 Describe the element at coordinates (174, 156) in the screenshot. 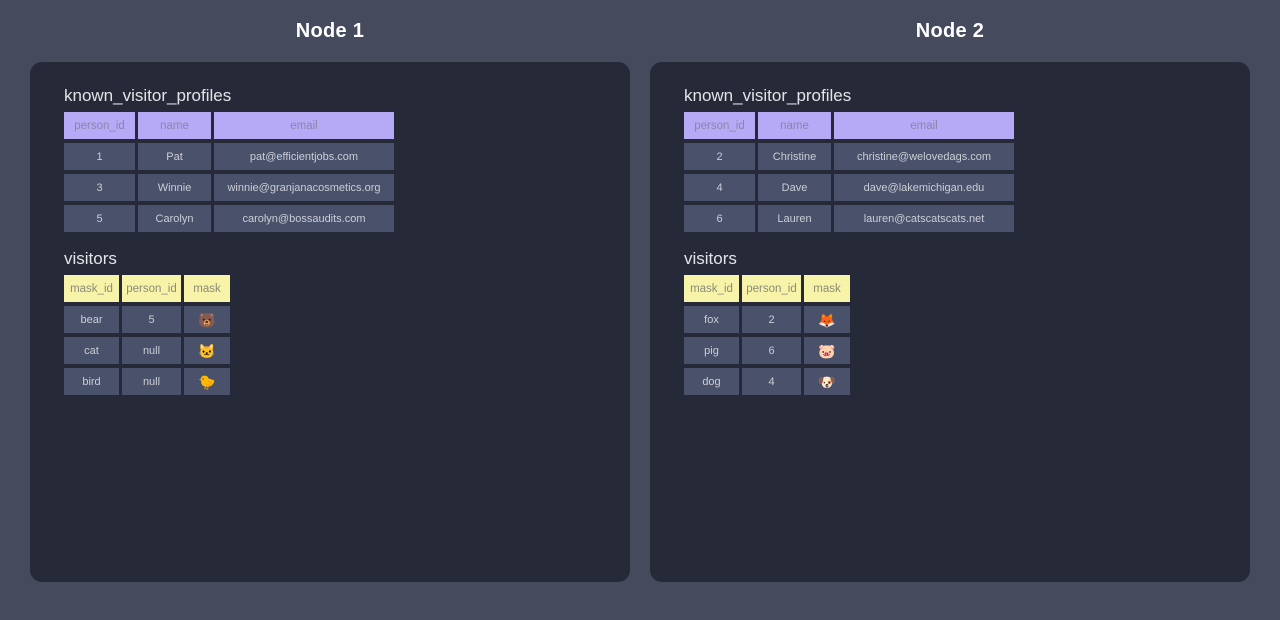

I see `table-cell: Pat` at that location.